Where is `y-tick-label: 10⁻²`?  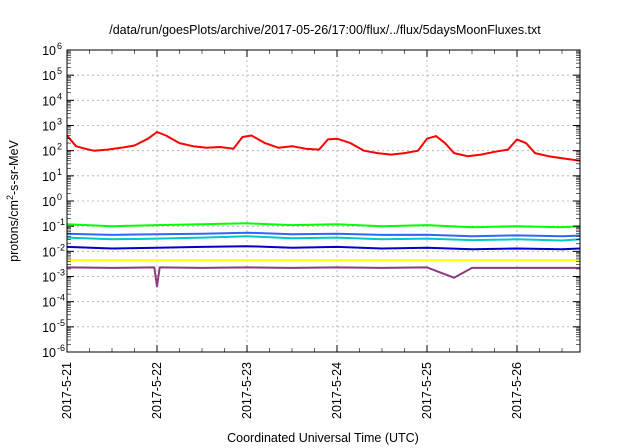
y-tick-label: 10⁻² is located at coordinates (53, 250).